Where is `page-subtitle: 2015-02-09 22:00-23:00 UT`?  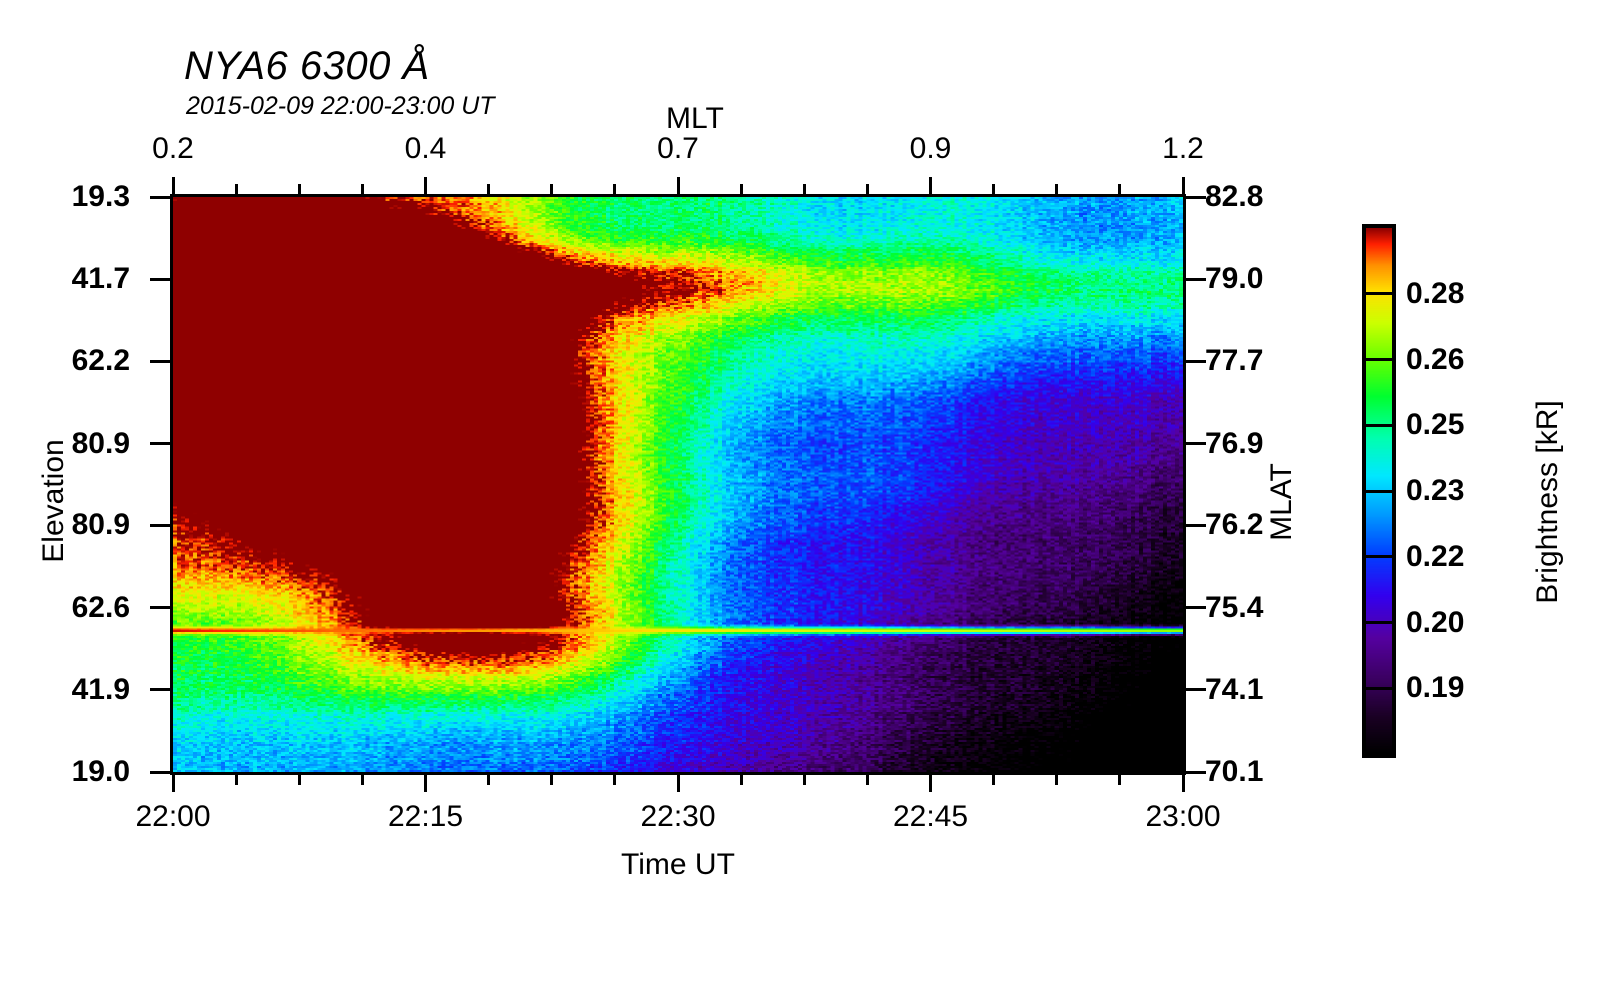 page-subtitle: 2015-02-09 22:00-23:00 UT is located at coordinates (340, 106).